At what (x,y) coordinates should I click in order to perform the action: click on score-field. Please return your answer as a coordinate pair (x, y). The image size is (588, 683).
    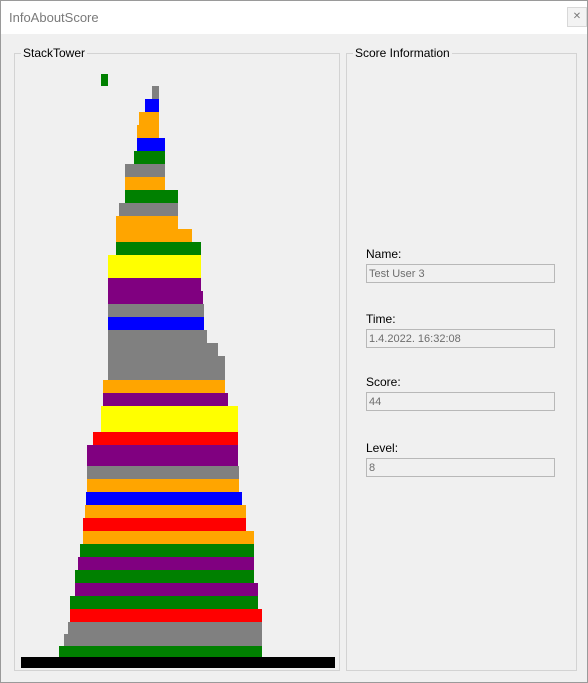
    Looking at the image, I should click on (460, 401).